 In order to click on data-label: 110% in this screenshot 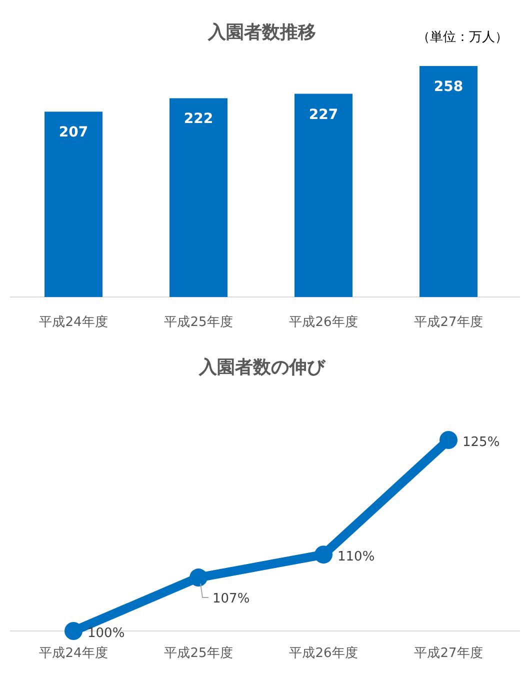, I will do `click(356, 557)`.